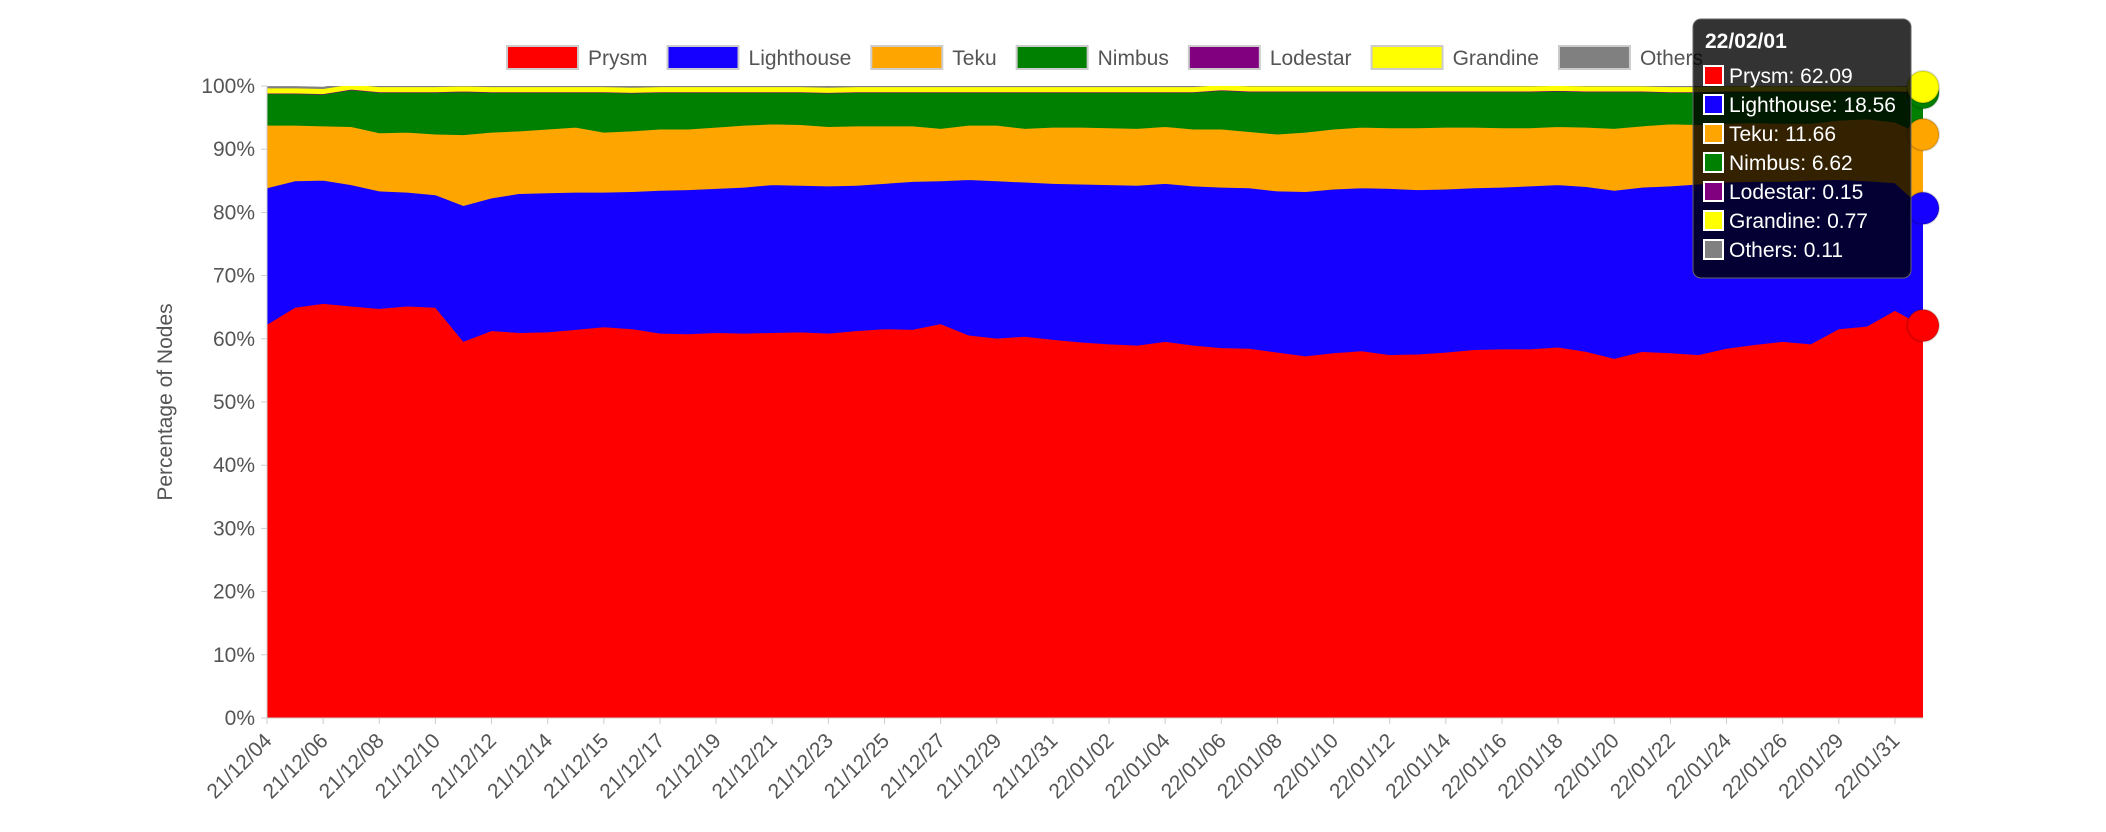 The width and height of the screenshot is (2106, 832). I want to click on tooltip-entry: Nimbus: 6.62, so click(1791, 163).